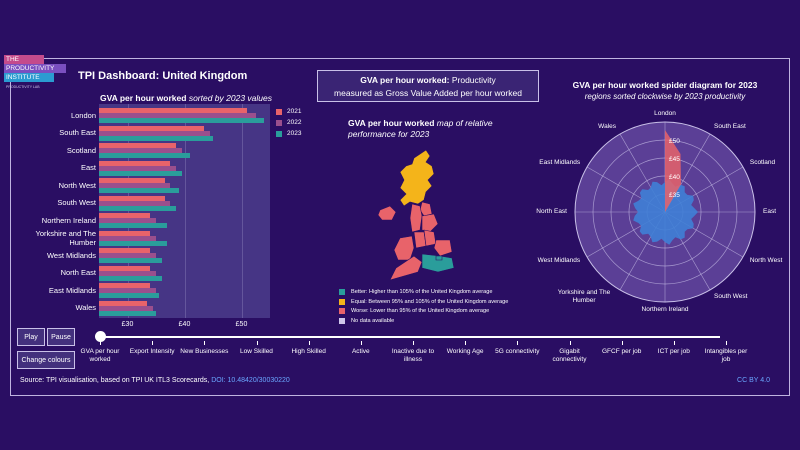 The height and width of the screenshot is (450, 800). I want to click on spider-diagram: £50 £45 £40 £35, so click(665, 212).